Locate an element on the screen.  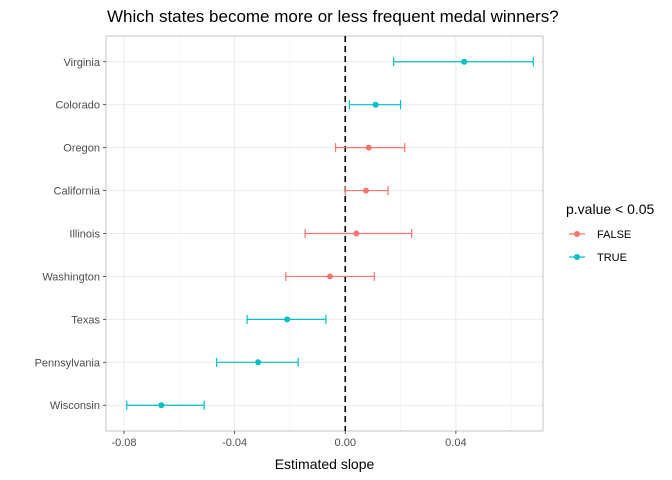
legend-entry-true: TRUE is located at coordinates (598, 258).